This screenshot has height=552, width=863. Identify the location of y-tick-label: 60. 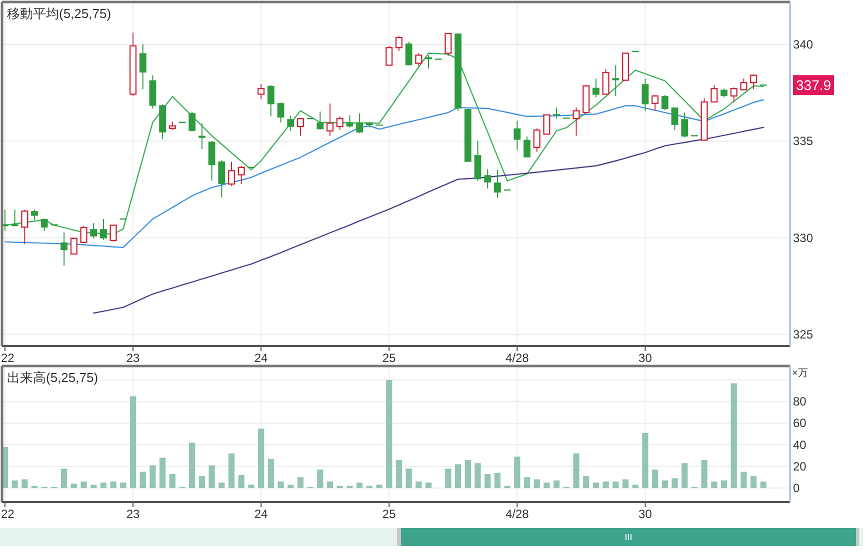
(800, 423).